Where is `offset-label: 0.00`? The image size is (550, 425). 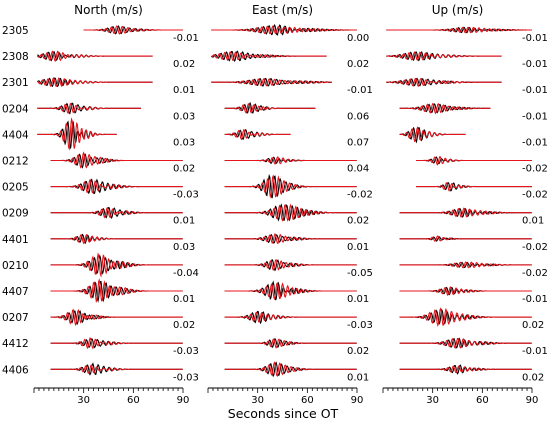 offset-label: 0.00 is located at coordinates (358, 38).